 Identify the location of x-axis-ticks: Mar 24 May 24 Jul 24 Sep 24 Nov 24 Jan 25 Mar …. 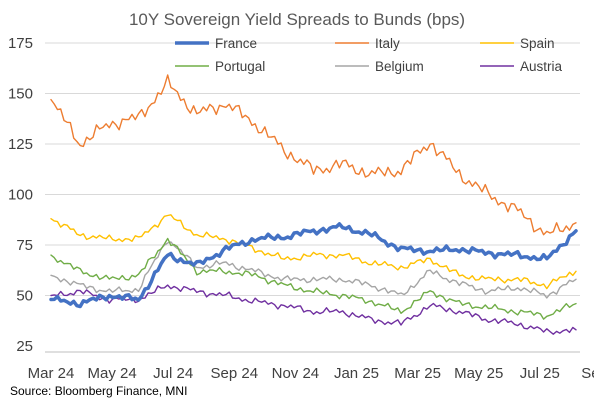
(311, 373).